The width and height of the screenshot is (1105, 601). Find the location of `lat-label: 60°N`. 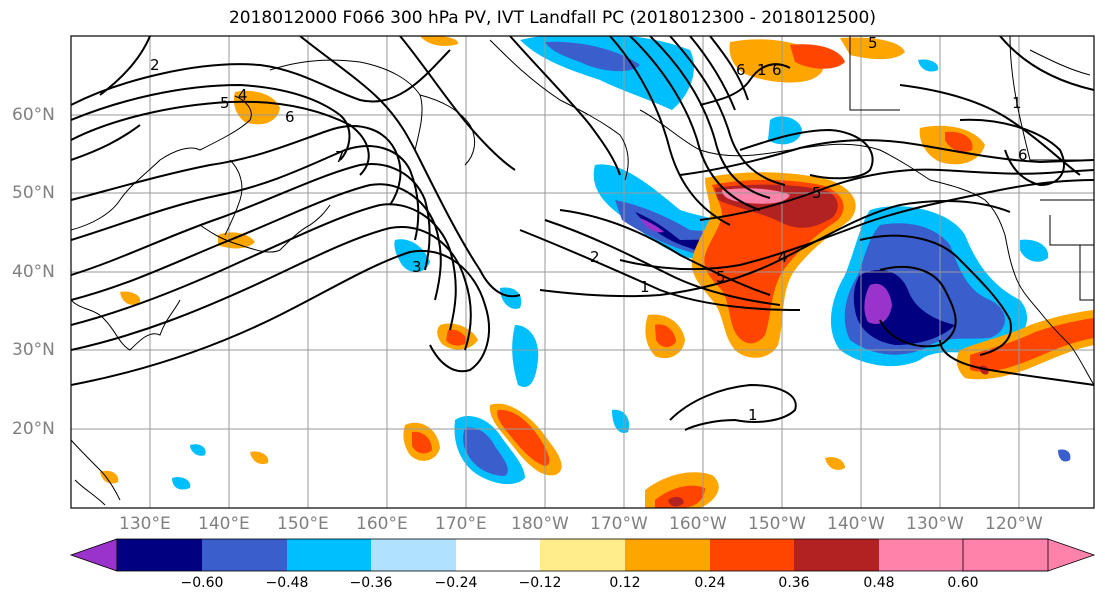

lat-label: 60°N is located at coordinates (33, 115).